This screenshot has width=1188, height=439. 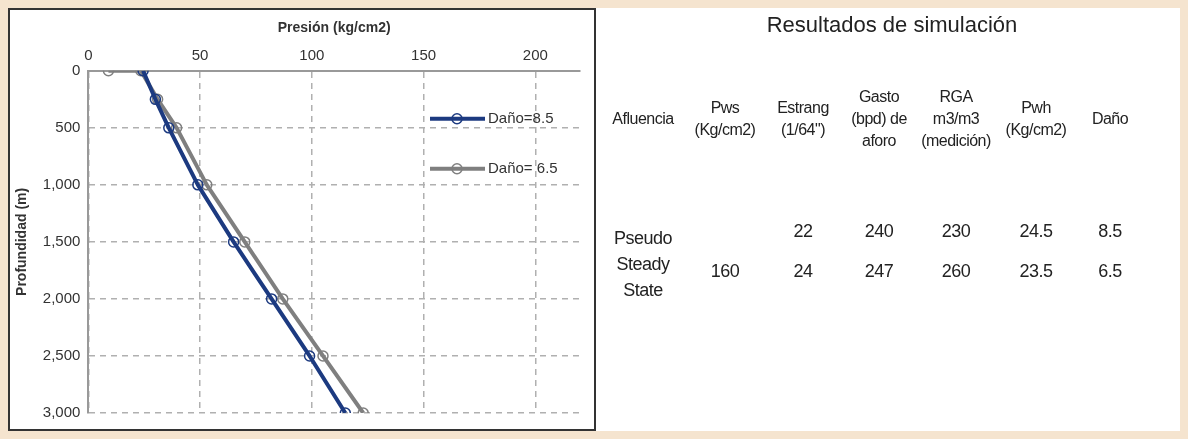 What do you see at coordinates (803, 119) in the screenshot?
I see `text: Estrang (1/64")` at bounding box center [803, 119].